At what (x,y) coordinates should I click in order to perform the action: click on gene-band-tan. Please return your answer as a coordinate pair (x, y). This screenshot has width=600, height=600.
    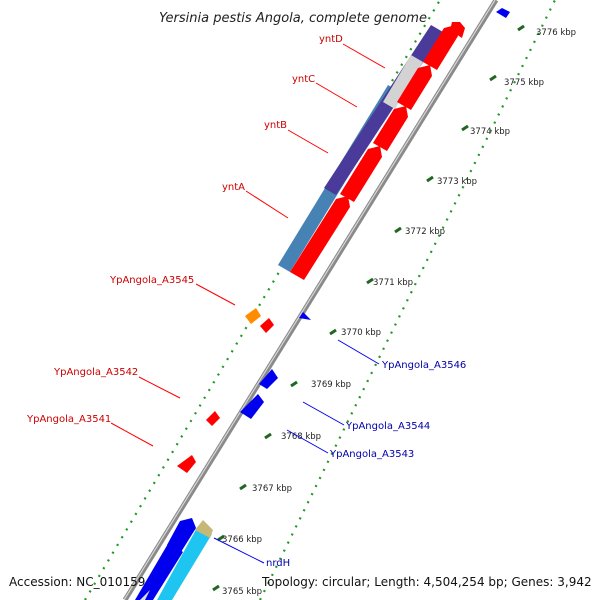
    Looking at the image, I should click on (204, 529).